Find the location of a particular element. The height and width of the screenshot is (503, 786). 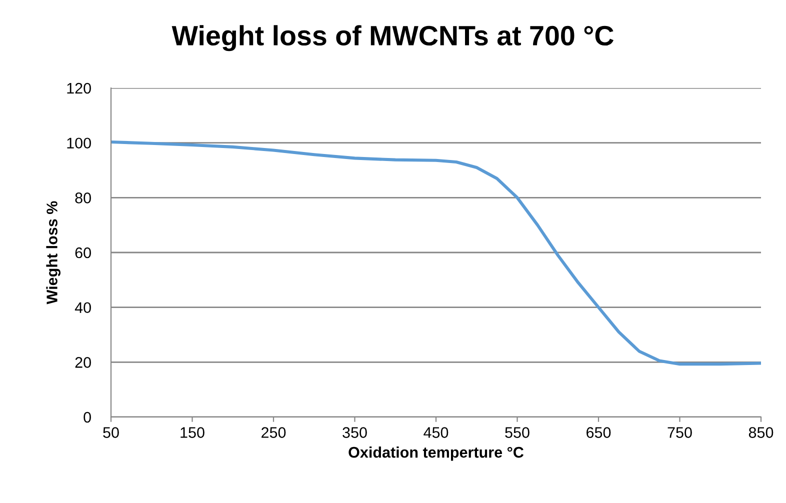

chart-title: Wieght loss of MWCNTs at 700 °C is located at coordinates (393, 38).